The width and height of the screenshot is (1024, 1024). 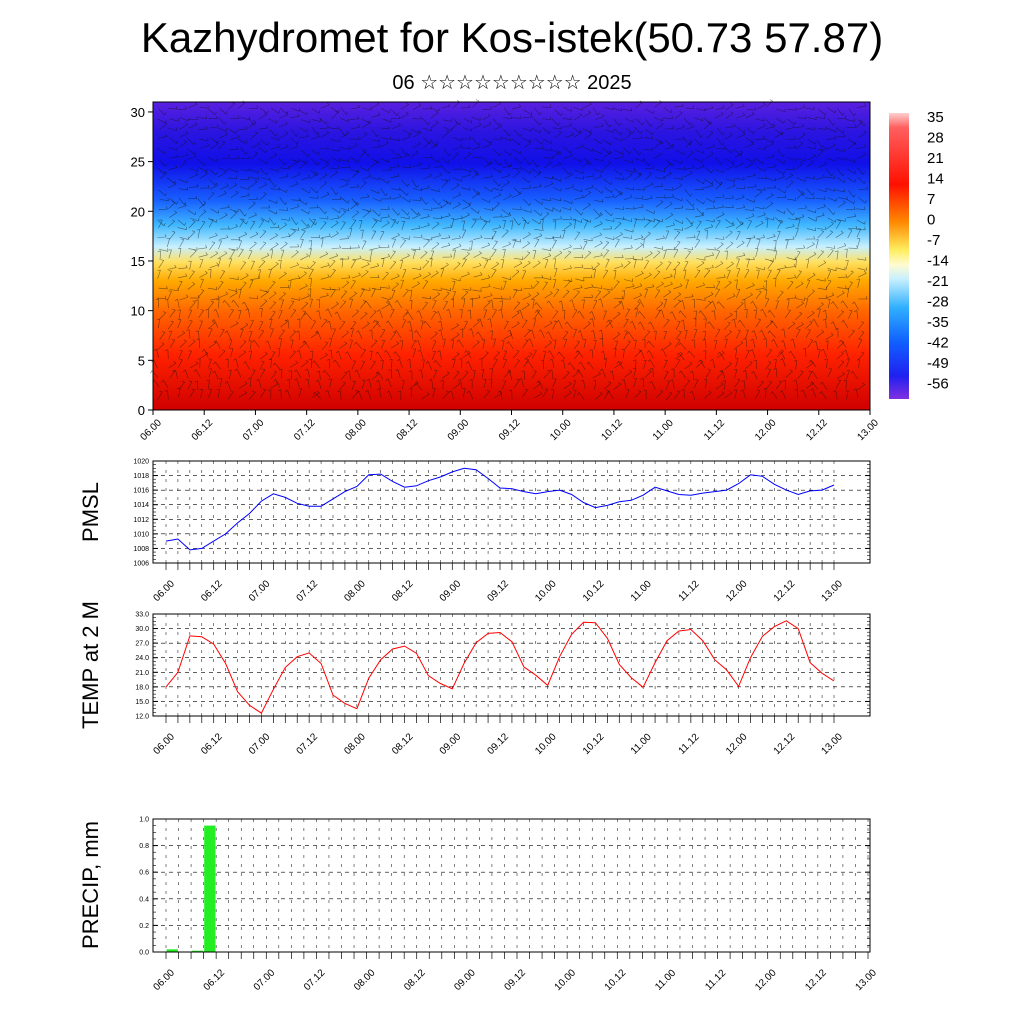 What do you see at coordinates (403, 591) in the screenshot?
I see `p-xtick-label: 08.12` at bounding box center [403, 591].